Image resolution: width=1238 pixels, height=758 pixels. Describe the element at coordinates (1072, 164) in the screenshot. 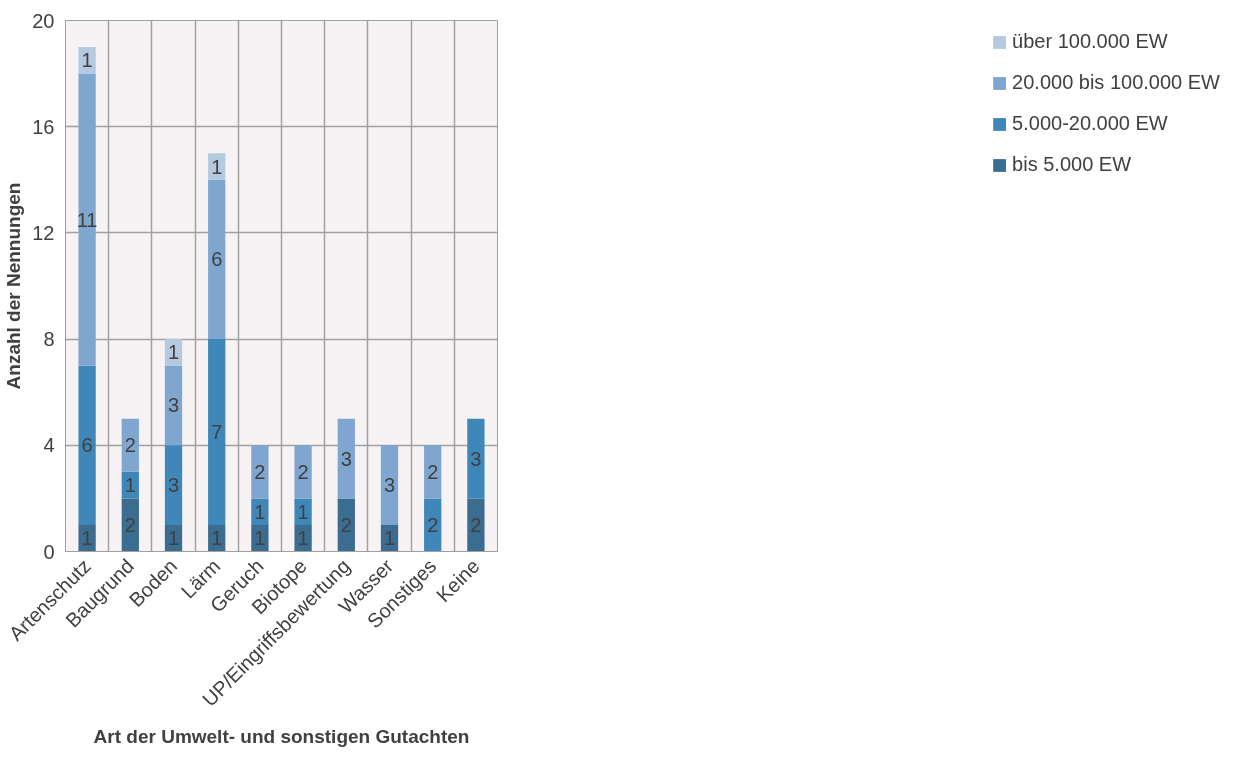

I see `legend-label: bis 5.000 EW` at that location.